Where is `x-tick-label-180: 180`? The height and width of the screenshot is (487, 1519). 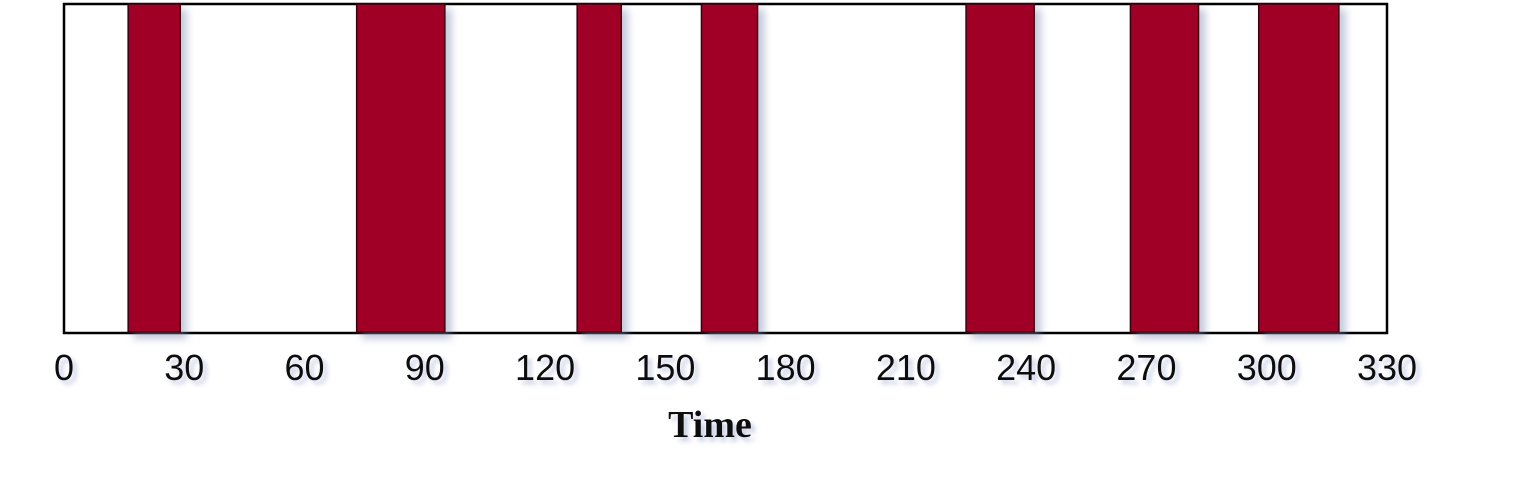
x-tick-label-180: 180 is located at coordinates (786, 367).